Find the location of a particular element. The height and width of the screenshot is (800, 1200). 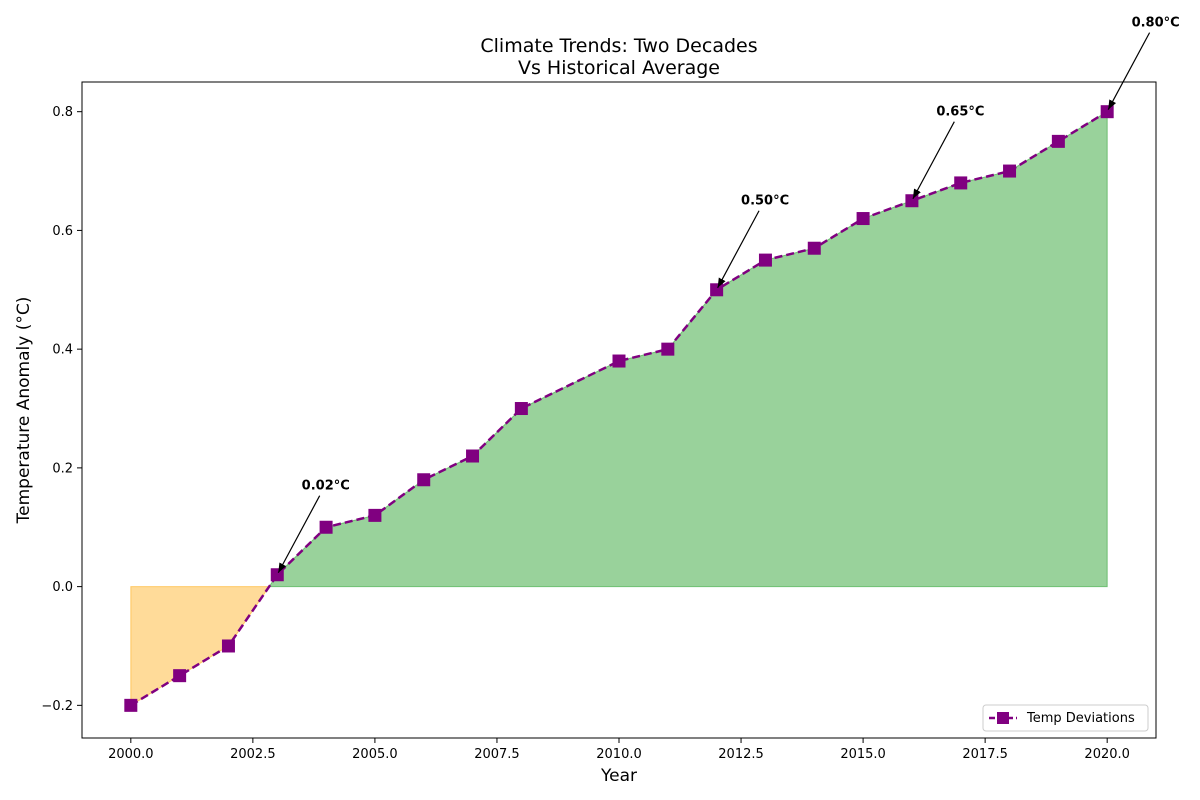

fill-below-zero is located at coordinates (200, 646).